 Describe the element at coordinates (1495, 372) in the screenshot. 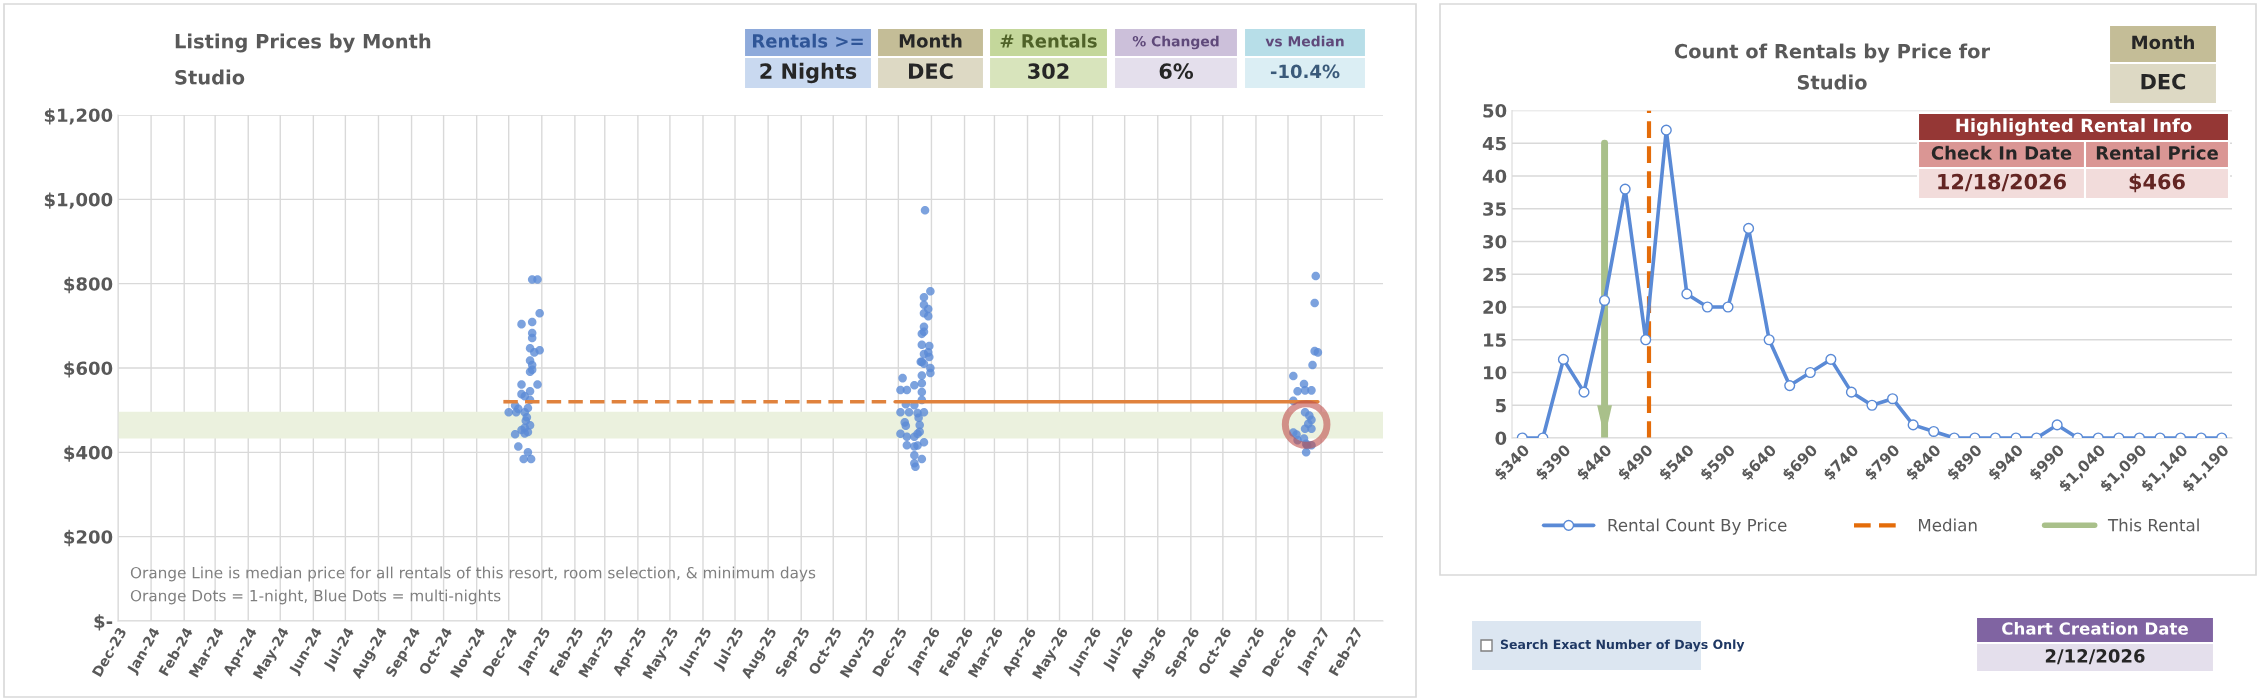

I see `y-tick-label: 10` at that location.